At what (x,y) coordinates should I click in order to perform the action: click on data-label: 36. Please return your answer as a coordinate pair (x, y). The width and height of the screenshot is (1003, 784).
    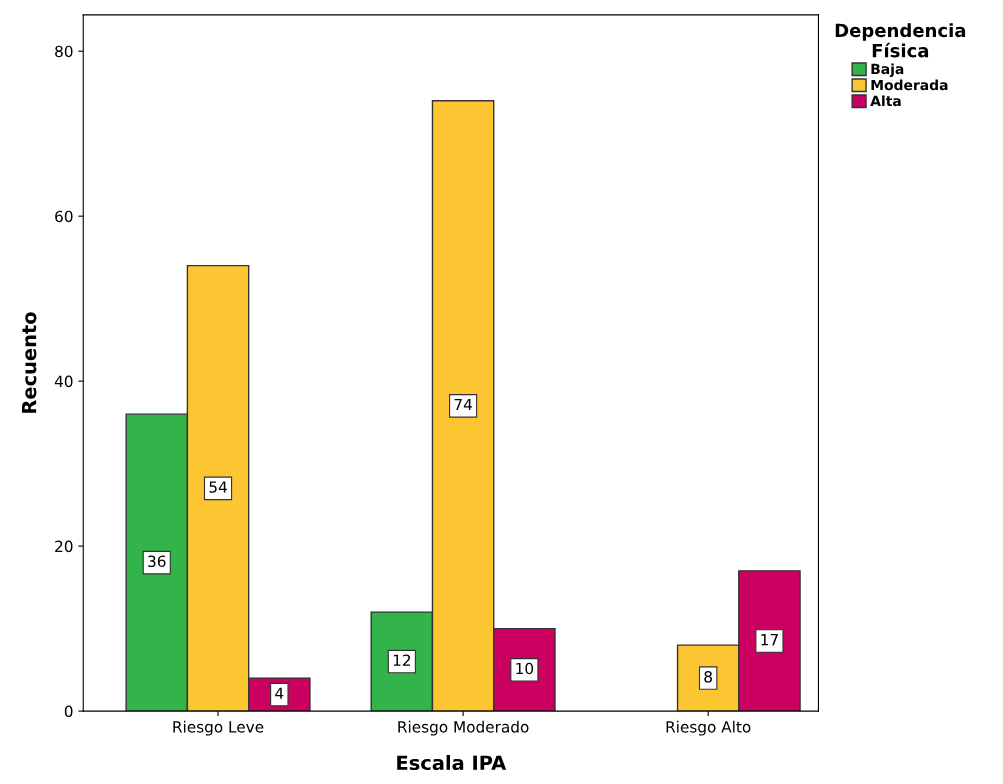
    Looking at the image, I should click on (157, 561).